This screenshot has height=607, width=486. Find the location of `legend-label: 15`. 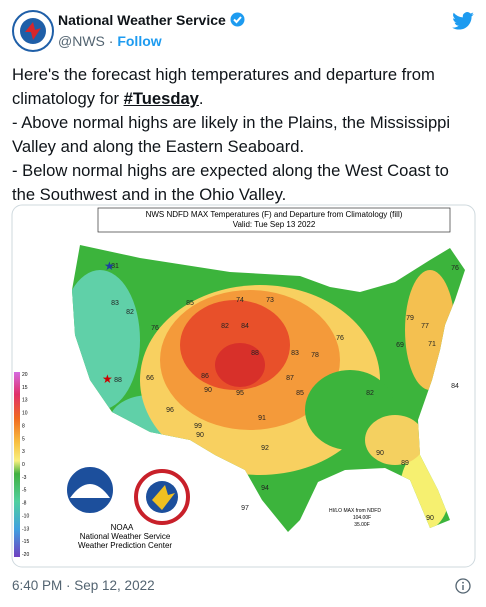

legend-label: 15 is located at coordinates (25, 388).